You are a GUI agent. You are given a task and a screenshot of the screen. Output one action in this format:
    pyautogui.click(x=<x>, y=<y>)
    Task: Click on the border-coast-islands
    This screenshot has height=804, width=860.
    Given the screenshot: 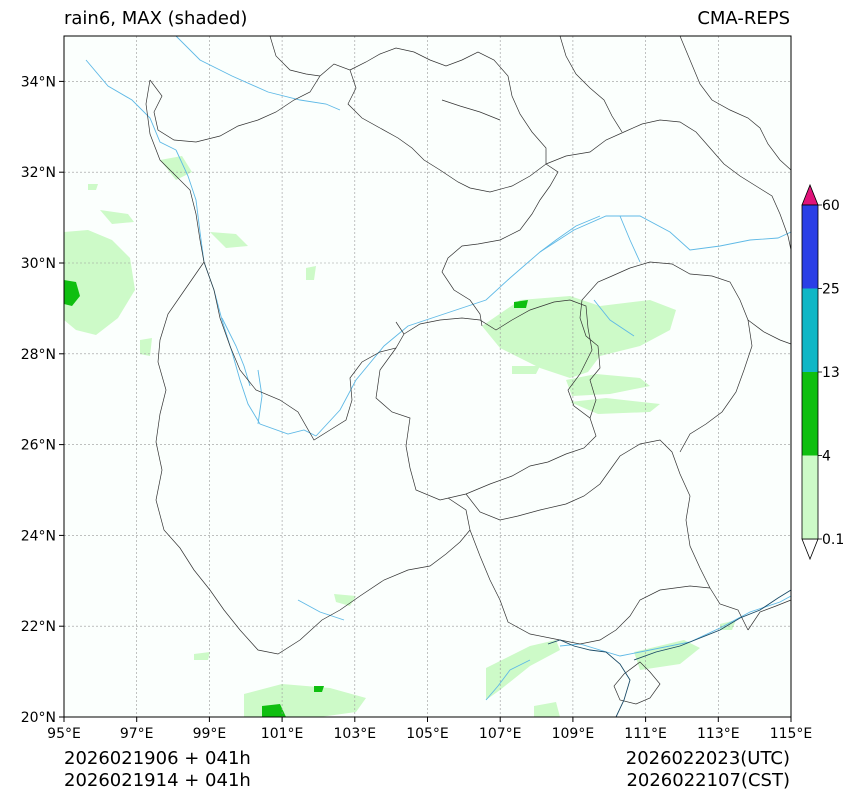 What is the action you would take?
    pyautogui.click(x=637, y=683)
    